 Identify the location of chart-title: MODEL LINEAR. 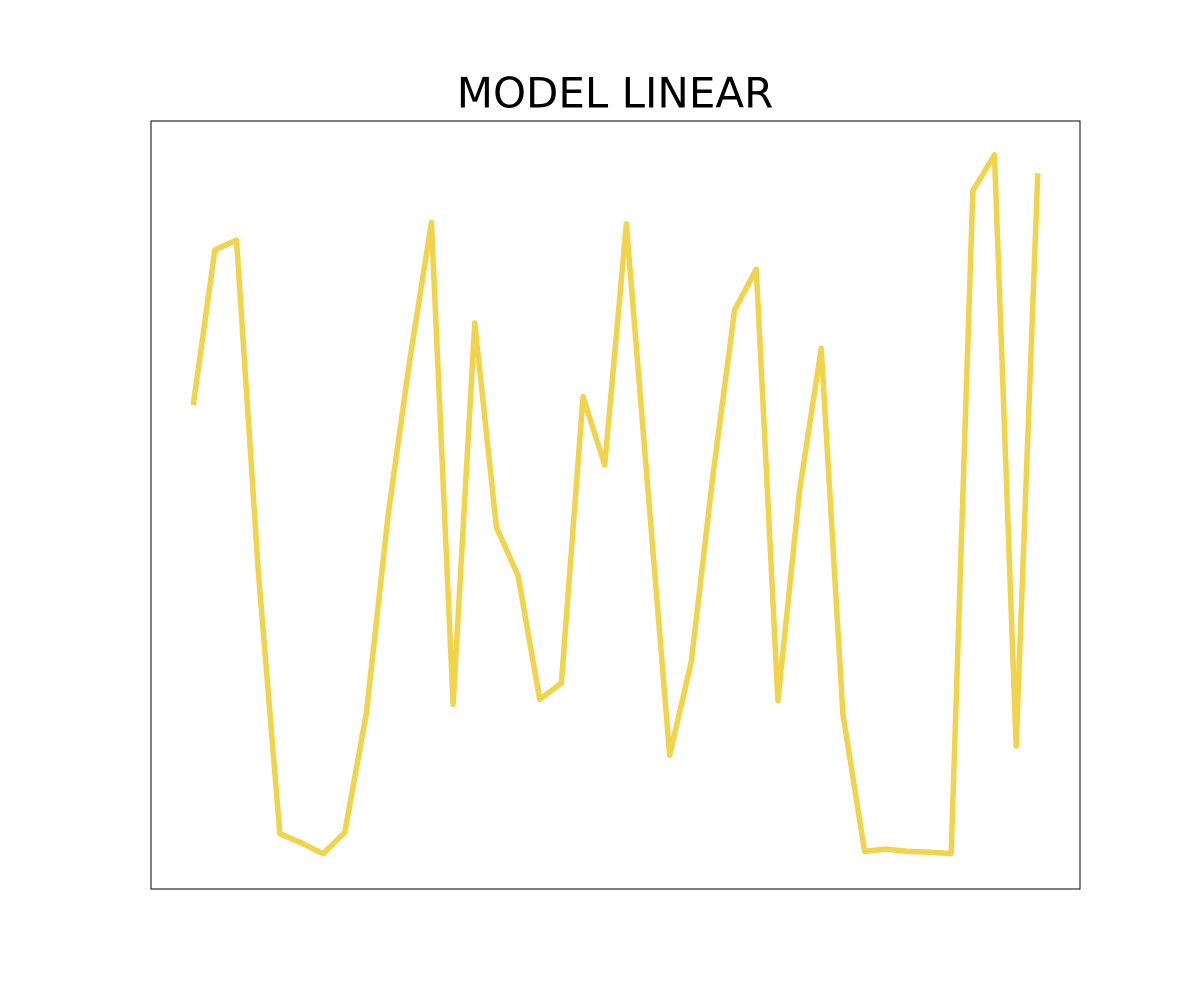
(615, 93).